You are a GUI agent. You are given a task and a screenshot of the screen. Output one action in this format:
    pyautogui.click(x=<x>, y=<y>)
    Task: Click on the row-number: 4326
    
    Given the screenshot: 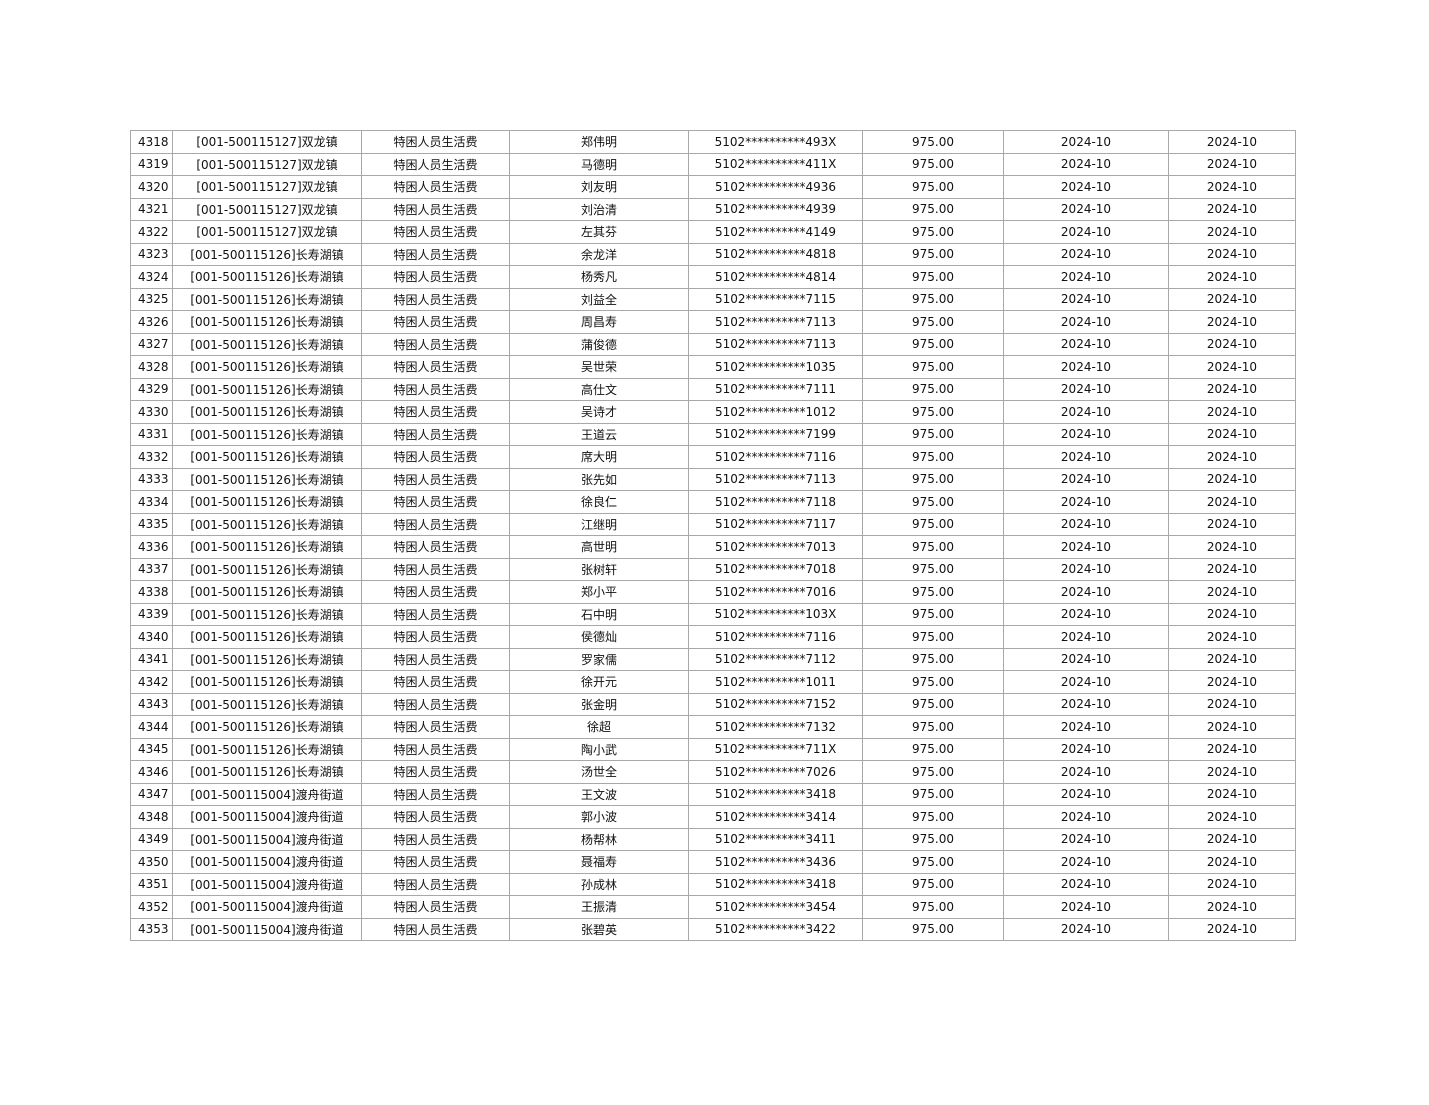 What is the action you would take?
    pyautogui.click(x=151, y=322)
    